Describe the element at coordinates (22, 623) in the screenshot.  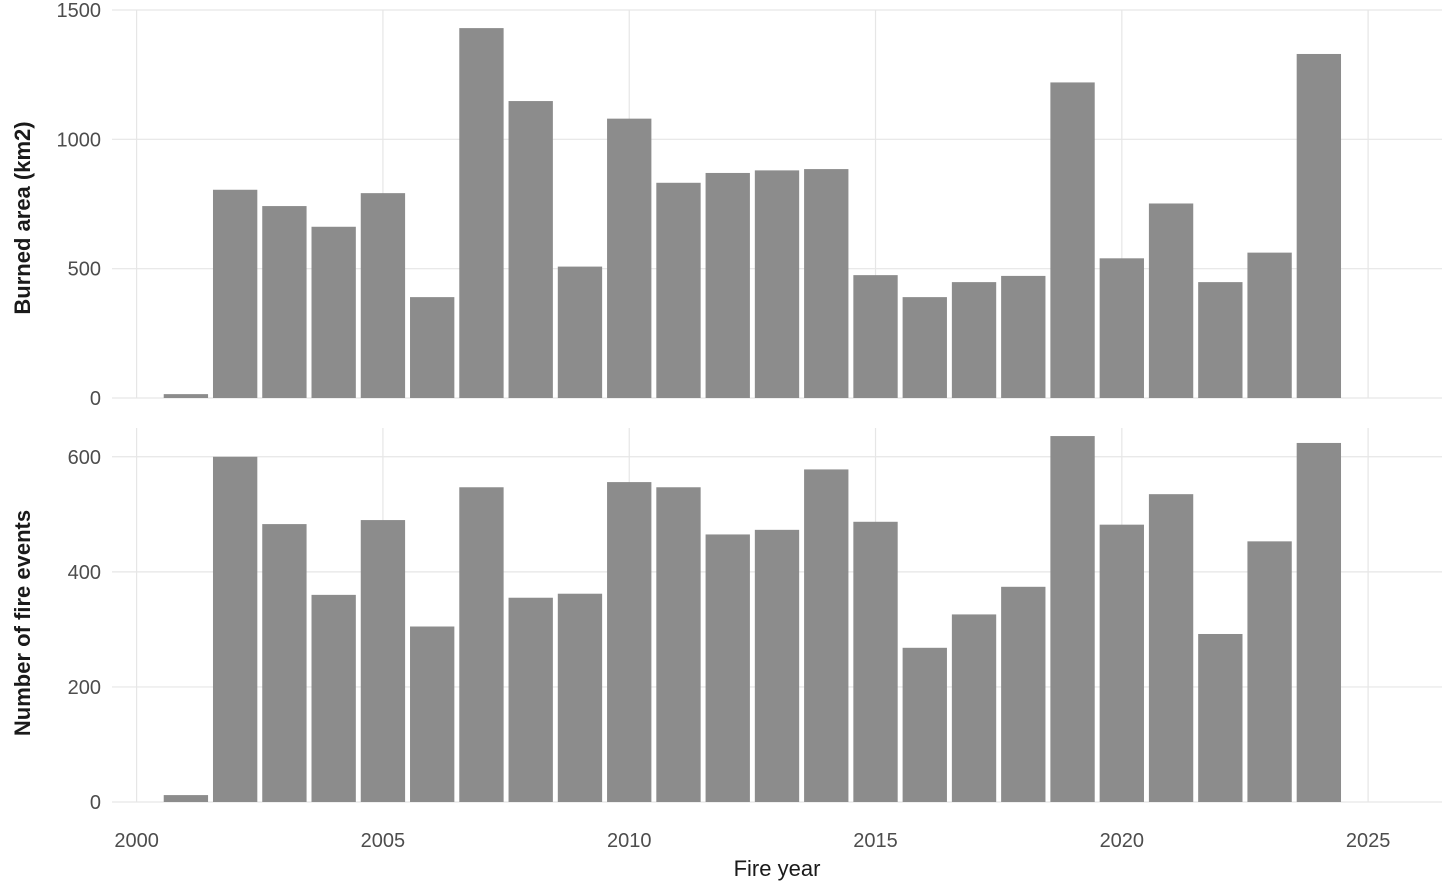
I see `y-axis-title-fire-events: Number of fire events` at that location.